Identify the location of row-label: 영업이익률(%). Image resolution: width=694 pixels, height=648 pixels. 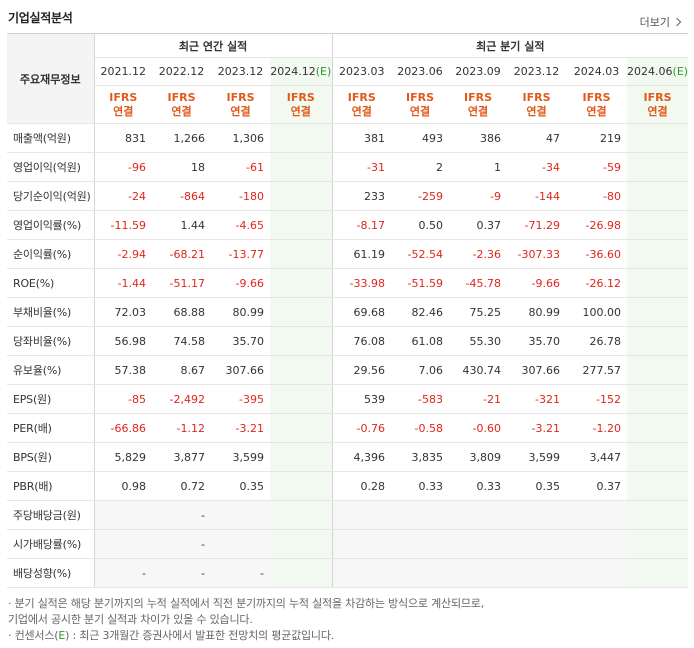
(51, 225).